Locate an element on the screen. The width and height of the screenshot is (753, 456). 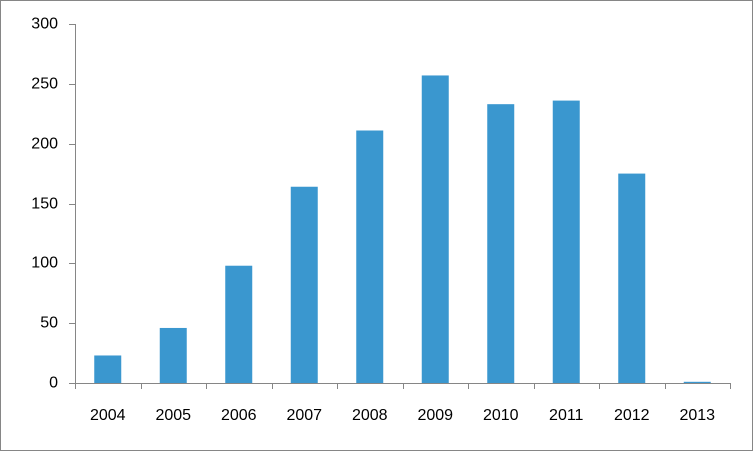
y-tick-label: 250 is located at coordinates (44, 84).